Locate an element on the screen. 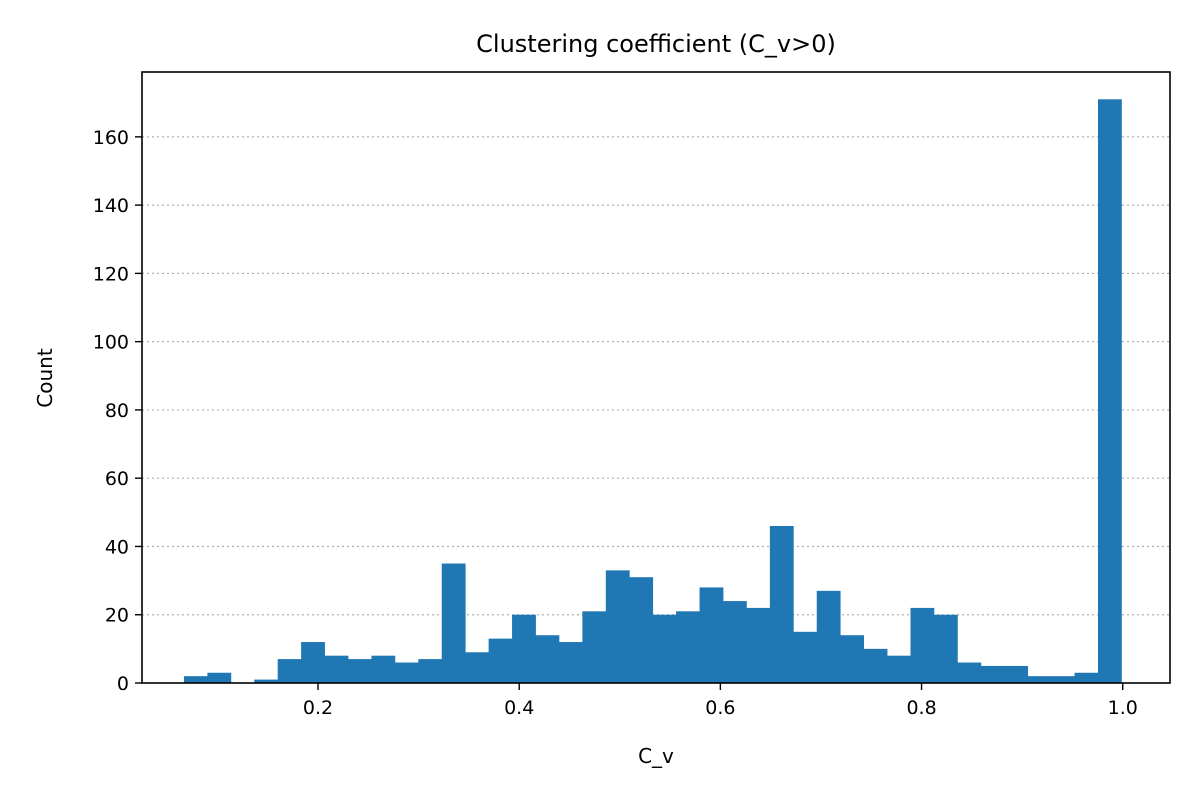  chart-title: Clustering coefficient (C_v>0) is located at coordinates (656, 44).